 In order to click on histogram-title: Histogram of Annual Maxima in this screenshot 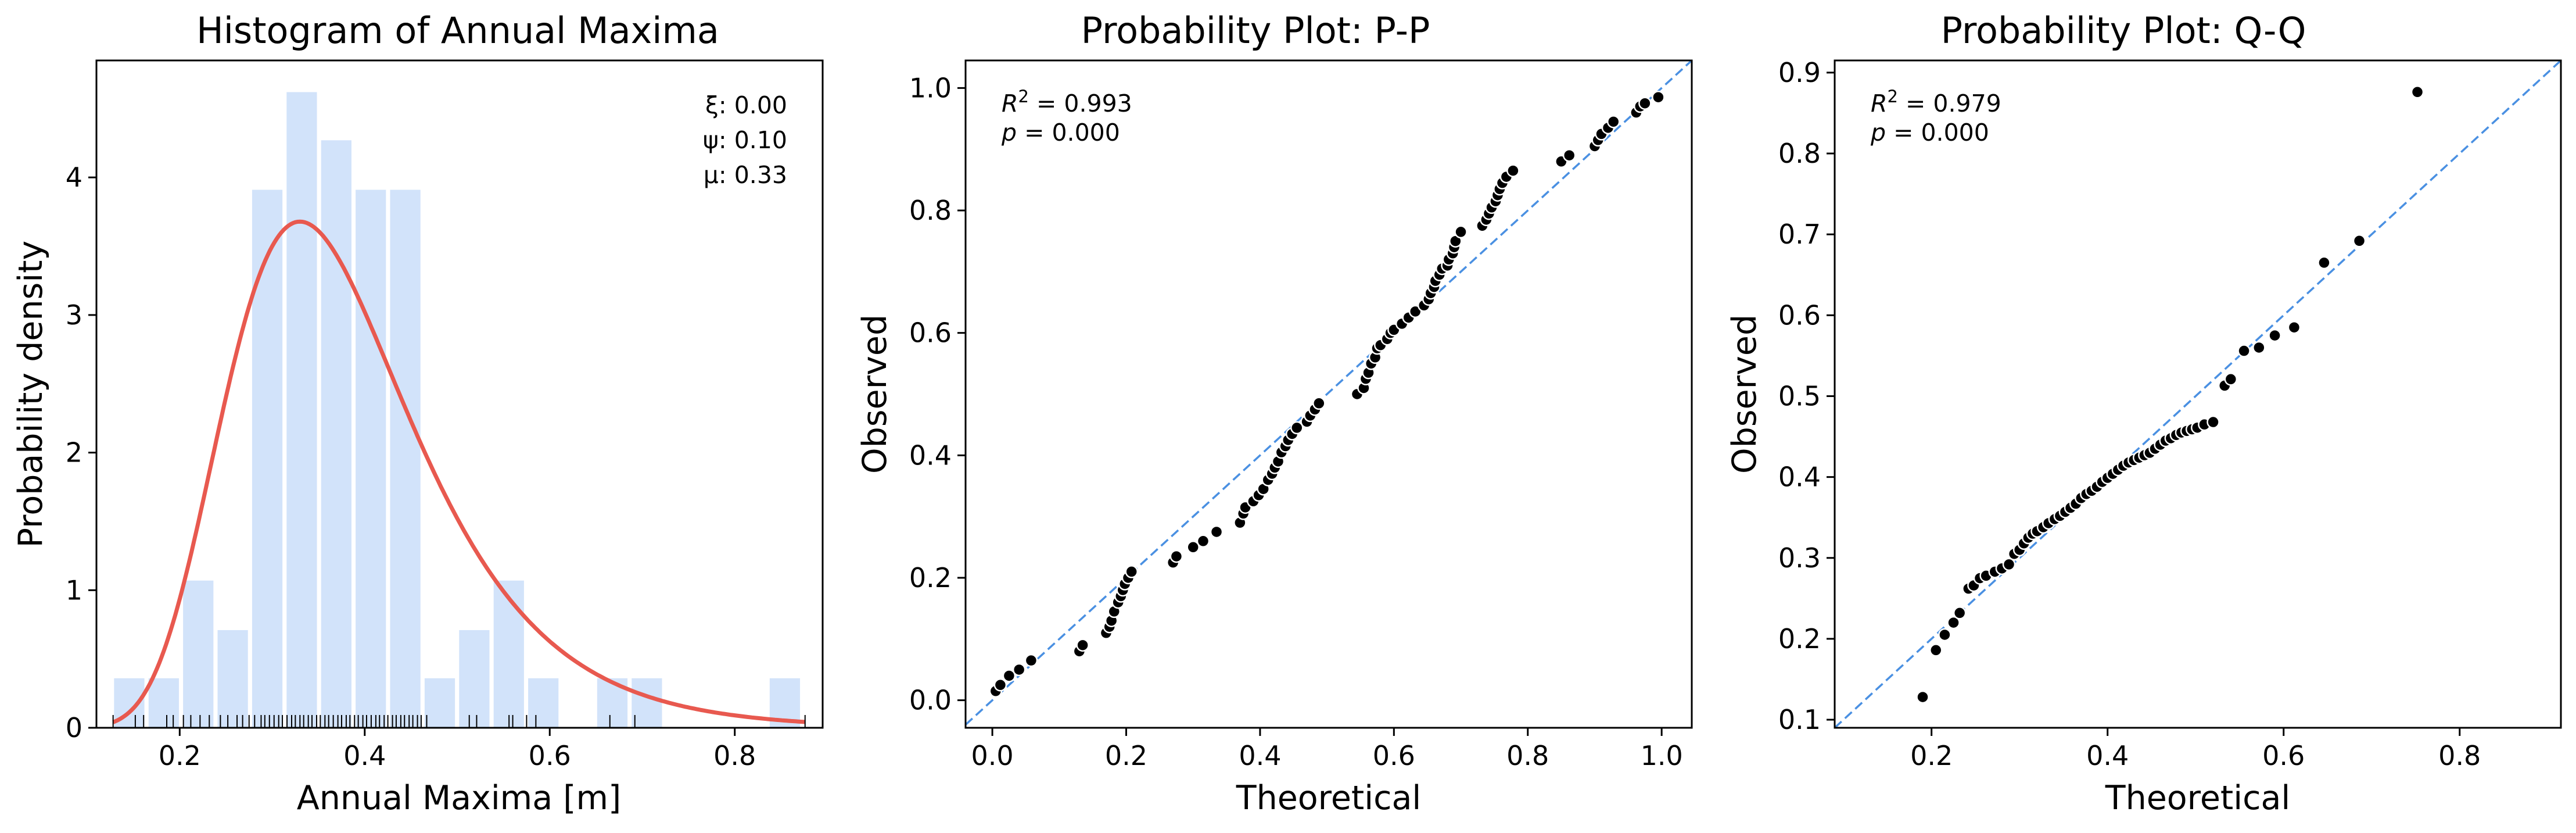, I will do `click(457, 30)`.